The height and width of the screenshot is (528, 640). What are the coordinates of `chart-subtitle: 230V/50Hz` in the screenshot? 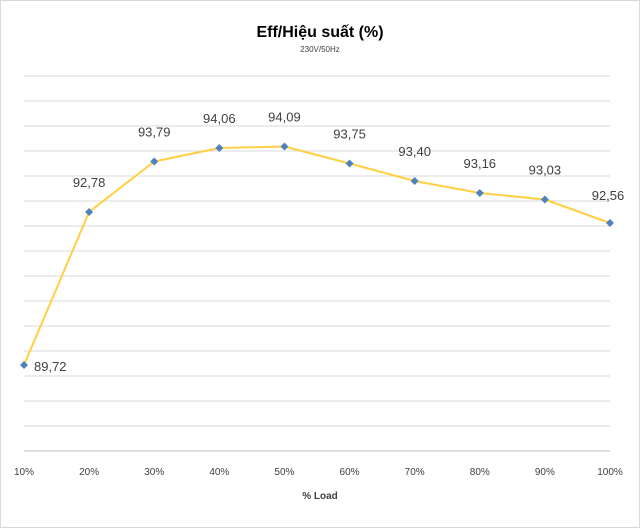 It's located at (320, 49).